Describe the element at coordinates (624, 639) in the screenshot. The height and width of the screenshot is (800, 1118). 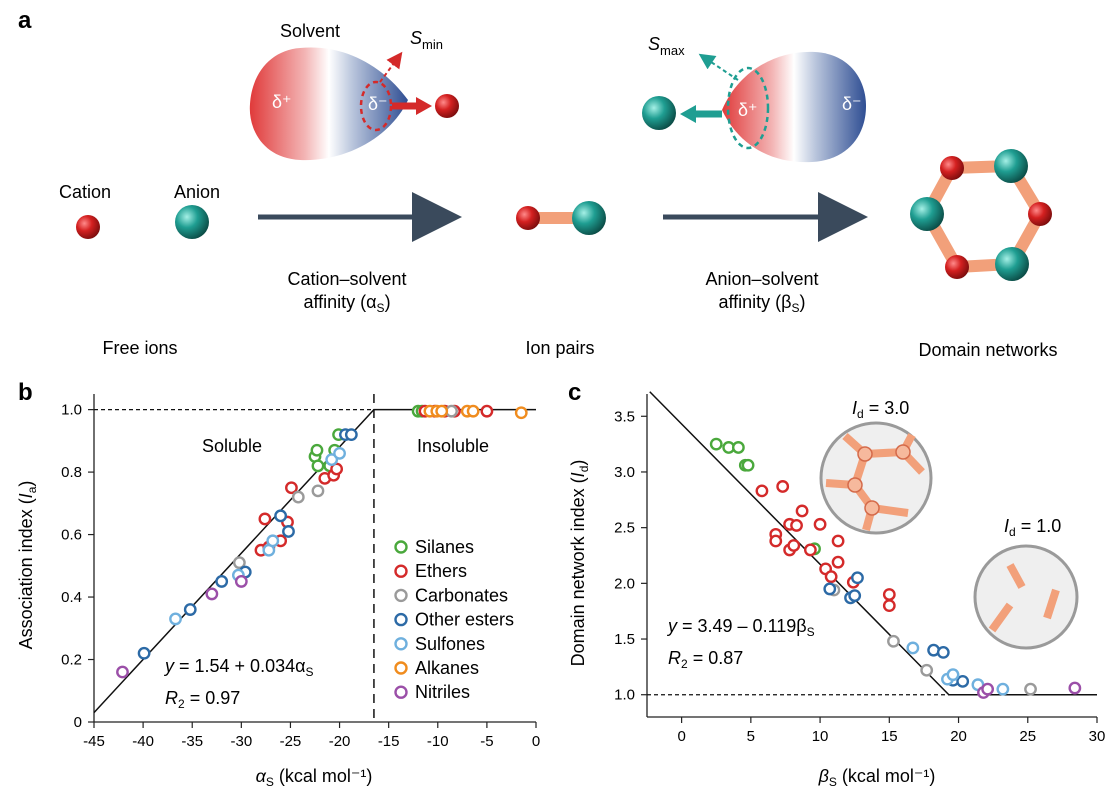
I see `y-tick-label: 1.5` at that location.